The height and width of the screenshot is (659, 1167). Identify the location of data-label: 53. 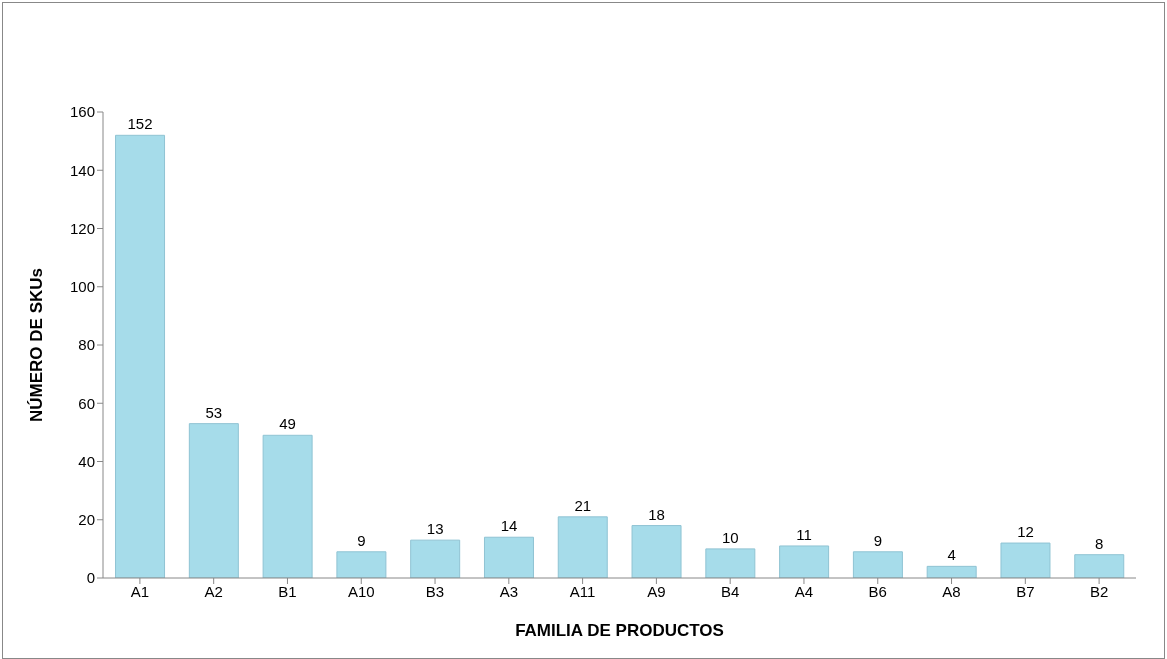
(214, 412).